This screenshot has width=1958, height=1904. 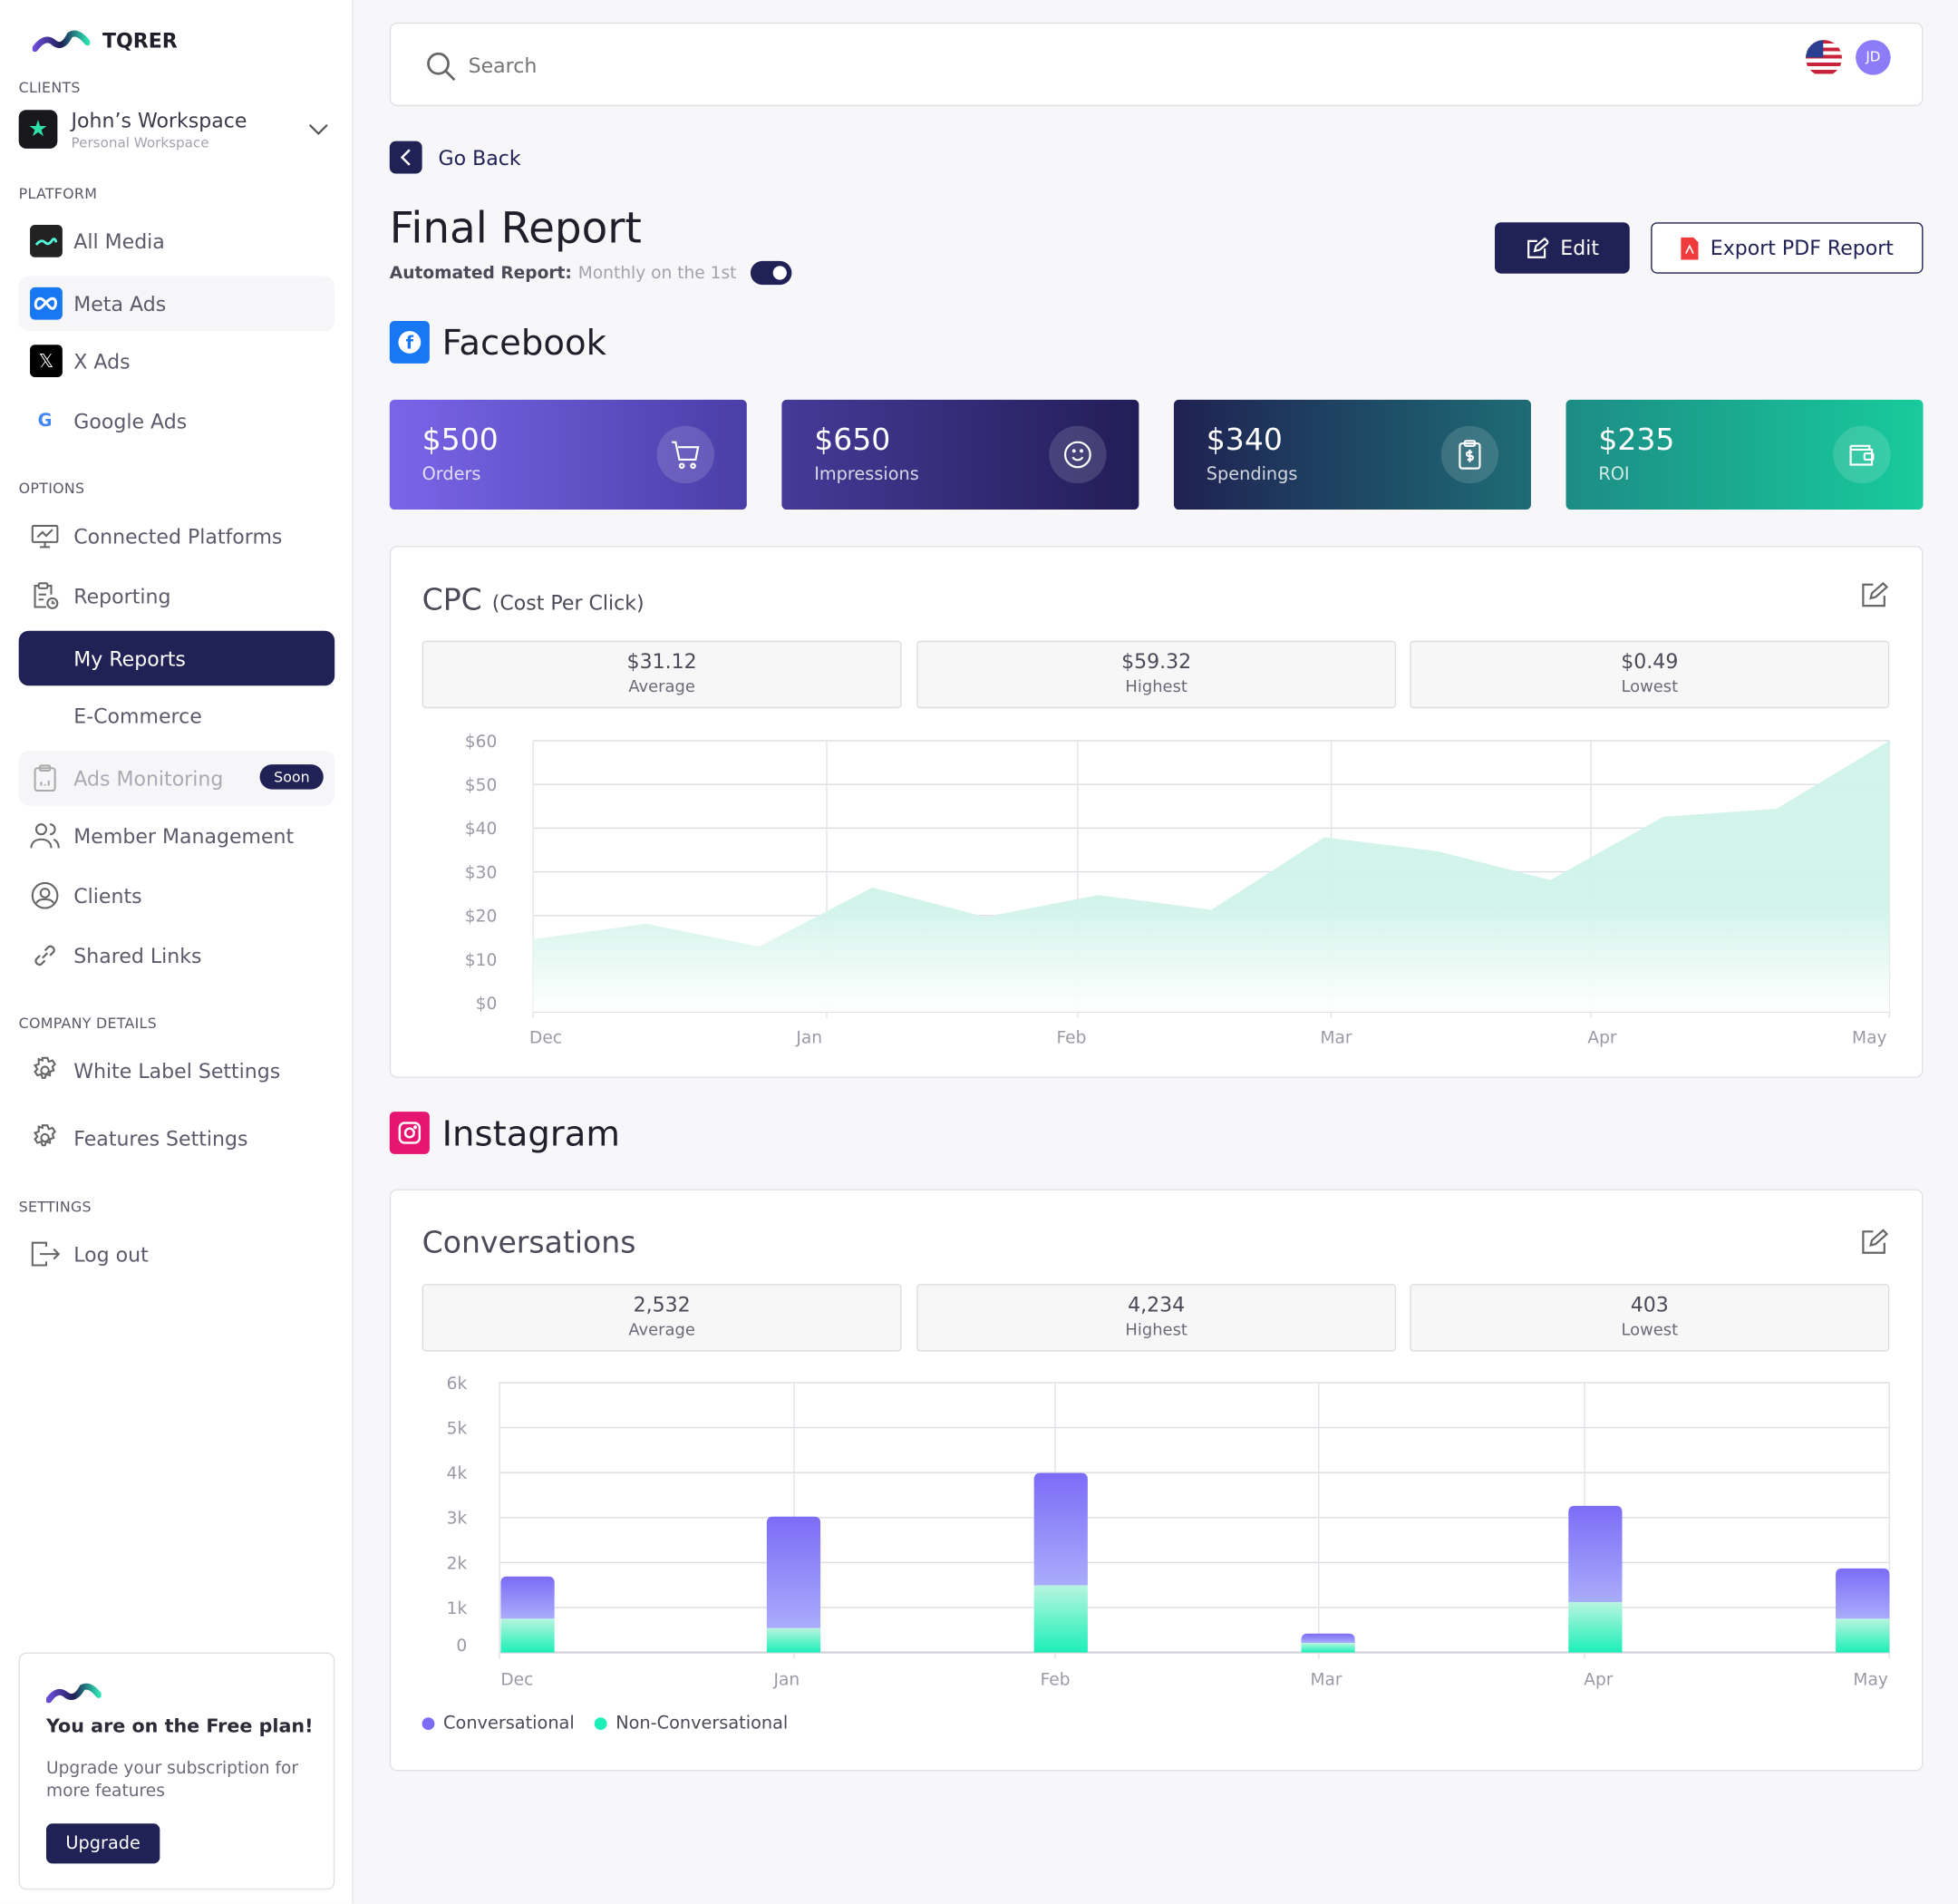 What do you see at coordinates (852, 440) in the screenshot?
I see `kpi-value: $650` at bounding box center [852, 440].